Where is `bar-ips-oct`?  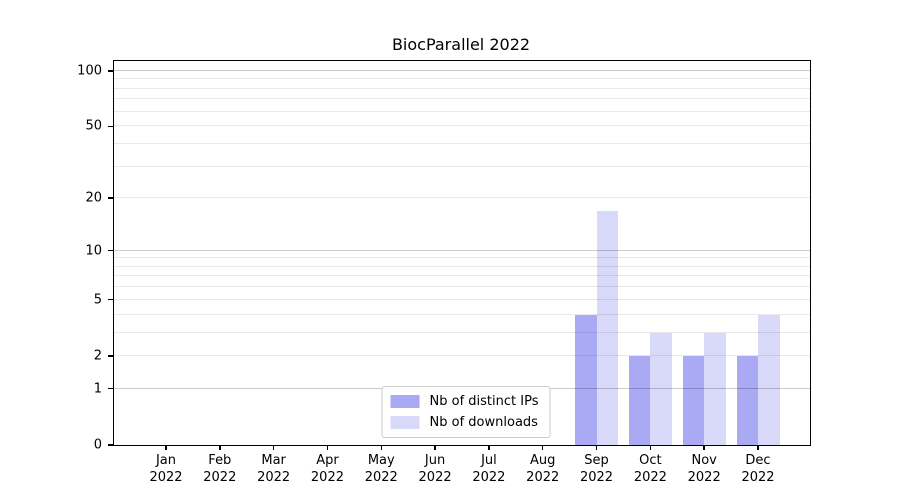 bar-ips-oct is located at coordinates (639, 400).